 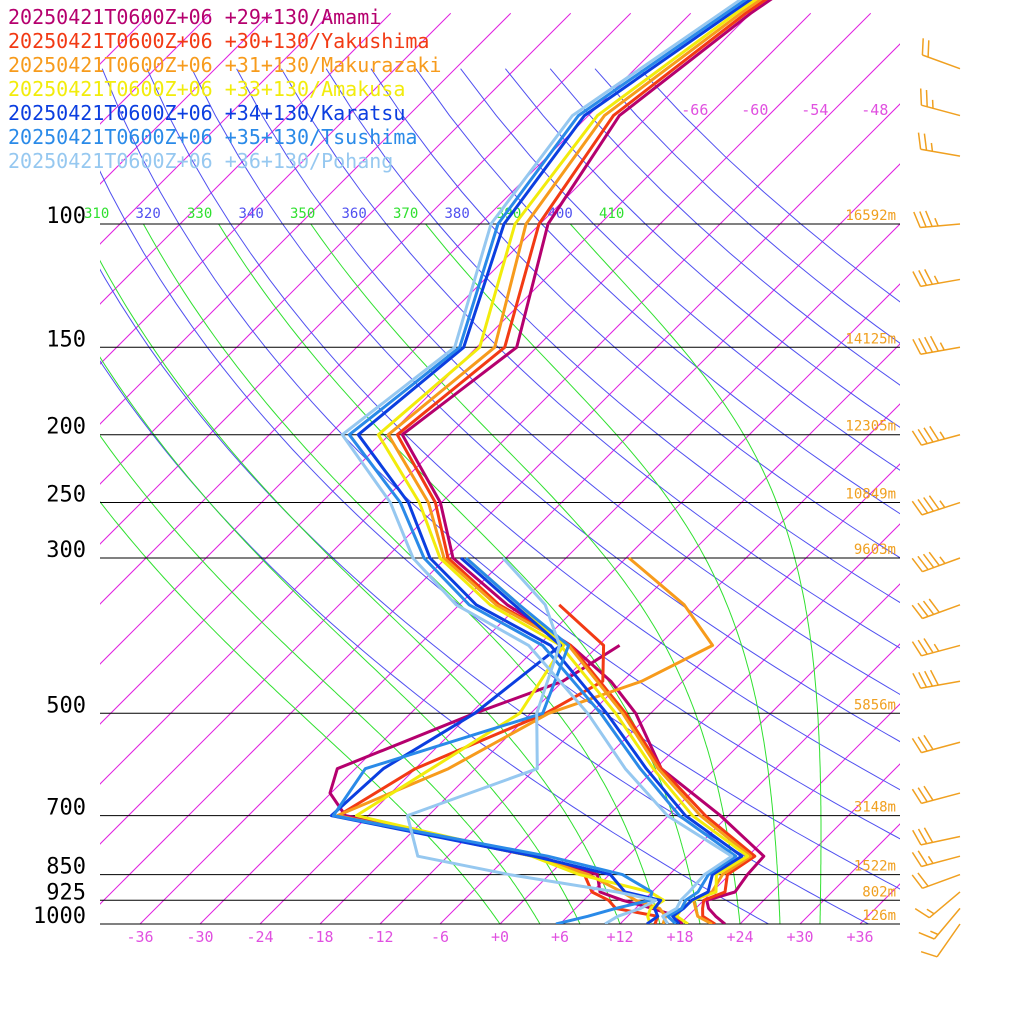 What do you see at coordinates (66, 867) in the screenshot?
I see `pressure-label-850: 850` at bounding box center [66, 867].